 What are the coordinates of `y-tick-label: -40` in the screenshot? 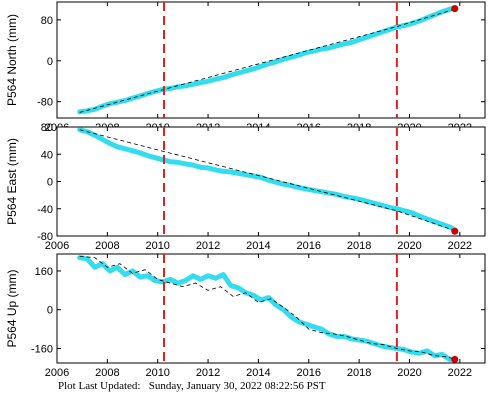 It's located at (45, 210).